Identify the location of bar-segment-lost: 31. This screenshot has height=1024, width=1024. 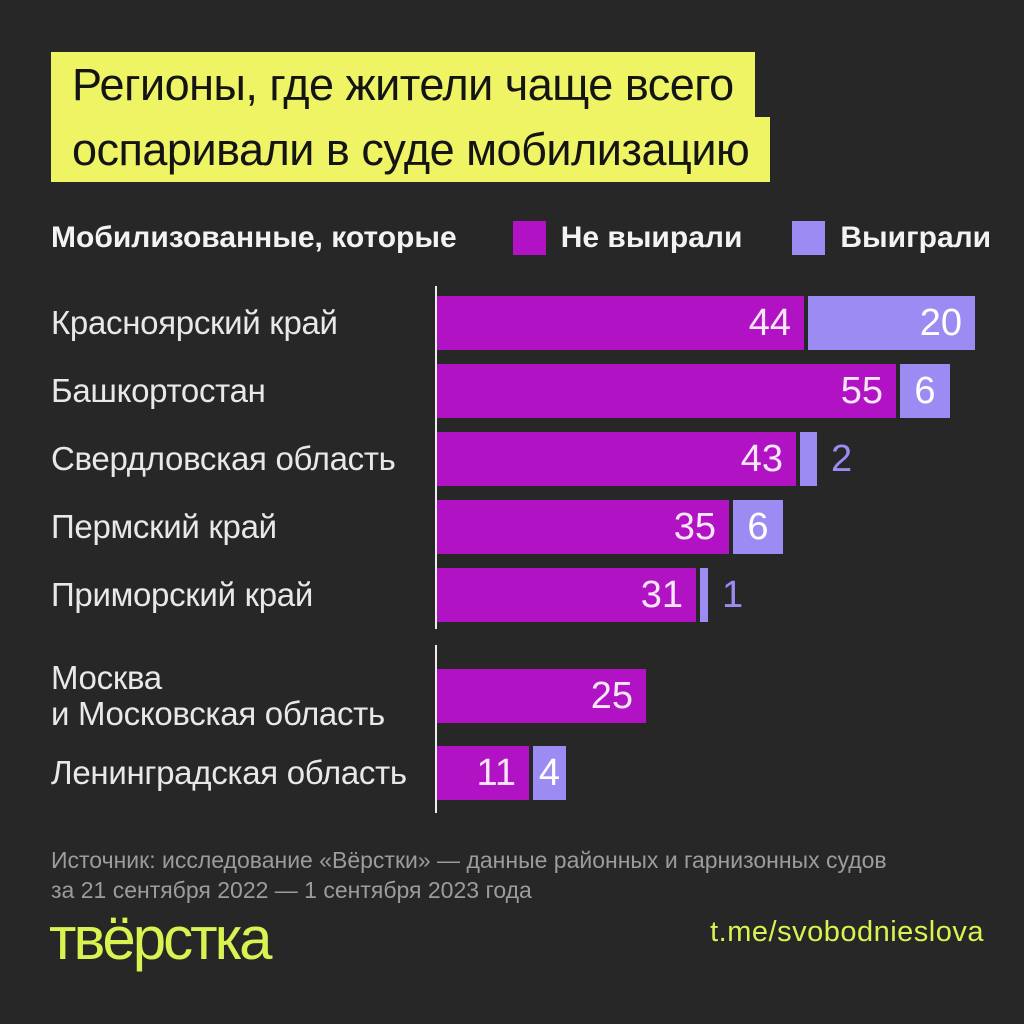
(566, 595).